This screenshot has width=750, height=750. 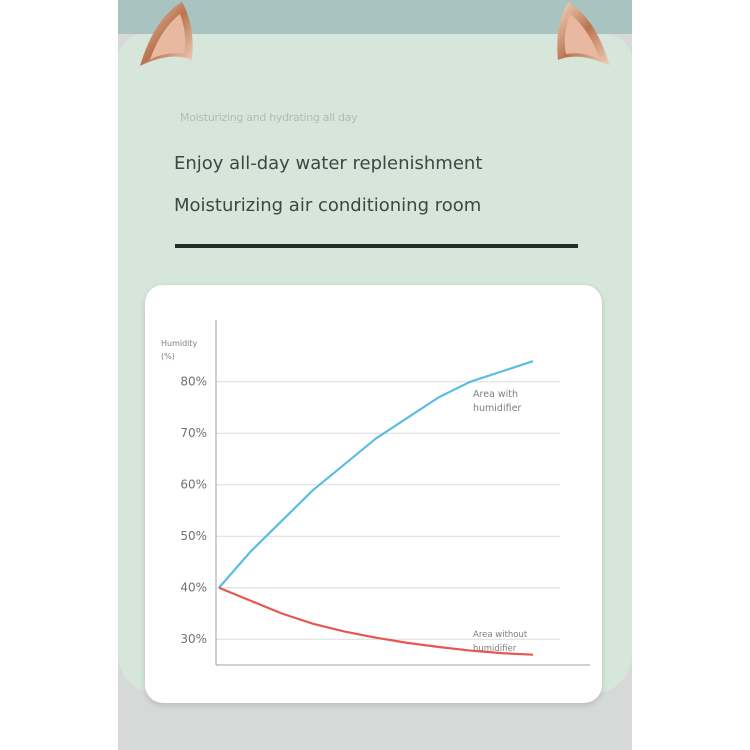 What do you see at coordinates (193, 587) in the screenshot?
I see `y-tick-label: 40%` at bounding box center [193, 587].